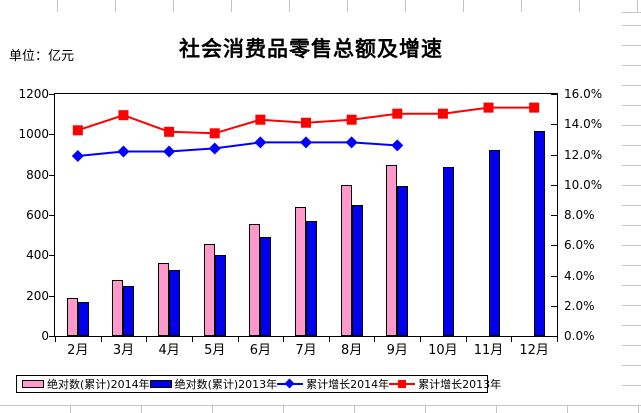 The width and height of the screenshot is (641, 413). I want to click on sheet-gridlines-right, so click(631, 209).